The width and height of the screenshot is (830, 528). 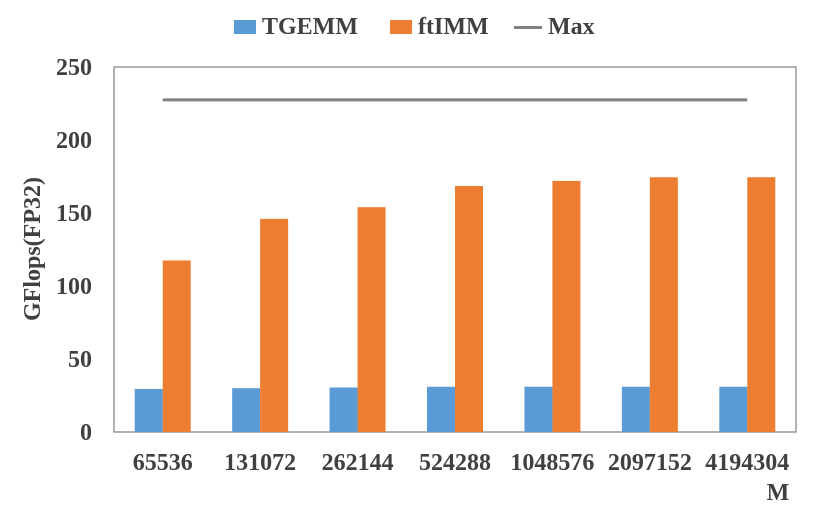 What do you see at coordinates (552, 463) in the screenshot?
I see `x-tick-label-1048576: 1048576` at bounding box center [552, 463].